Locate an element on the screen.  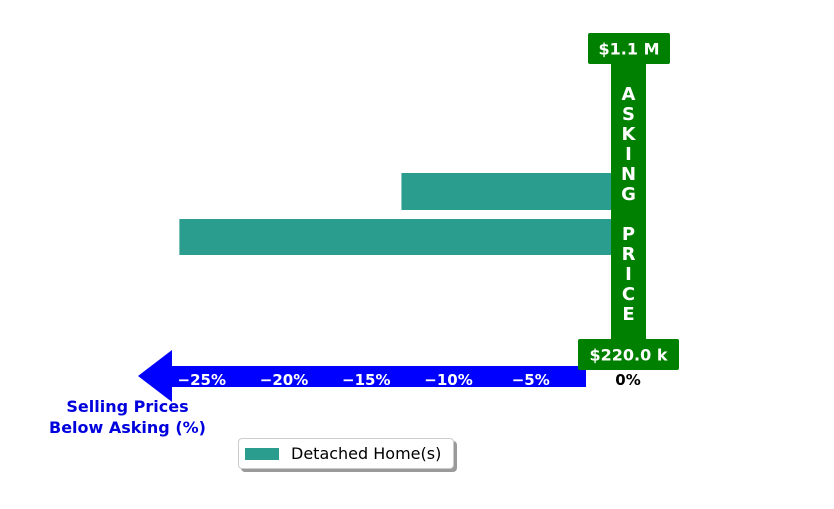
tick-label: −5% is located at coordinates (531, 380).